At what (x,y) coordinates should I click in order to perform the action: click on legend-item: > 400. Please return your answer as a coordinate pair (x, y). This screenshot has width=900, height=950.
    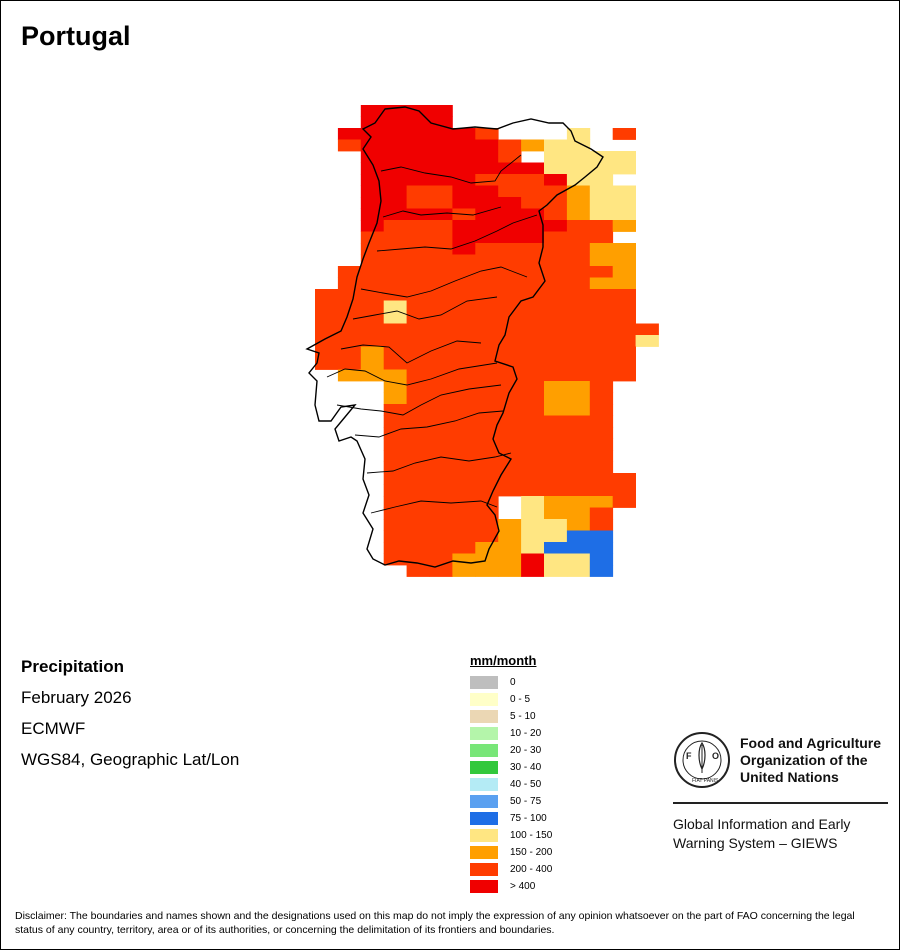
    Looking at the image, I should click on (511, 886).